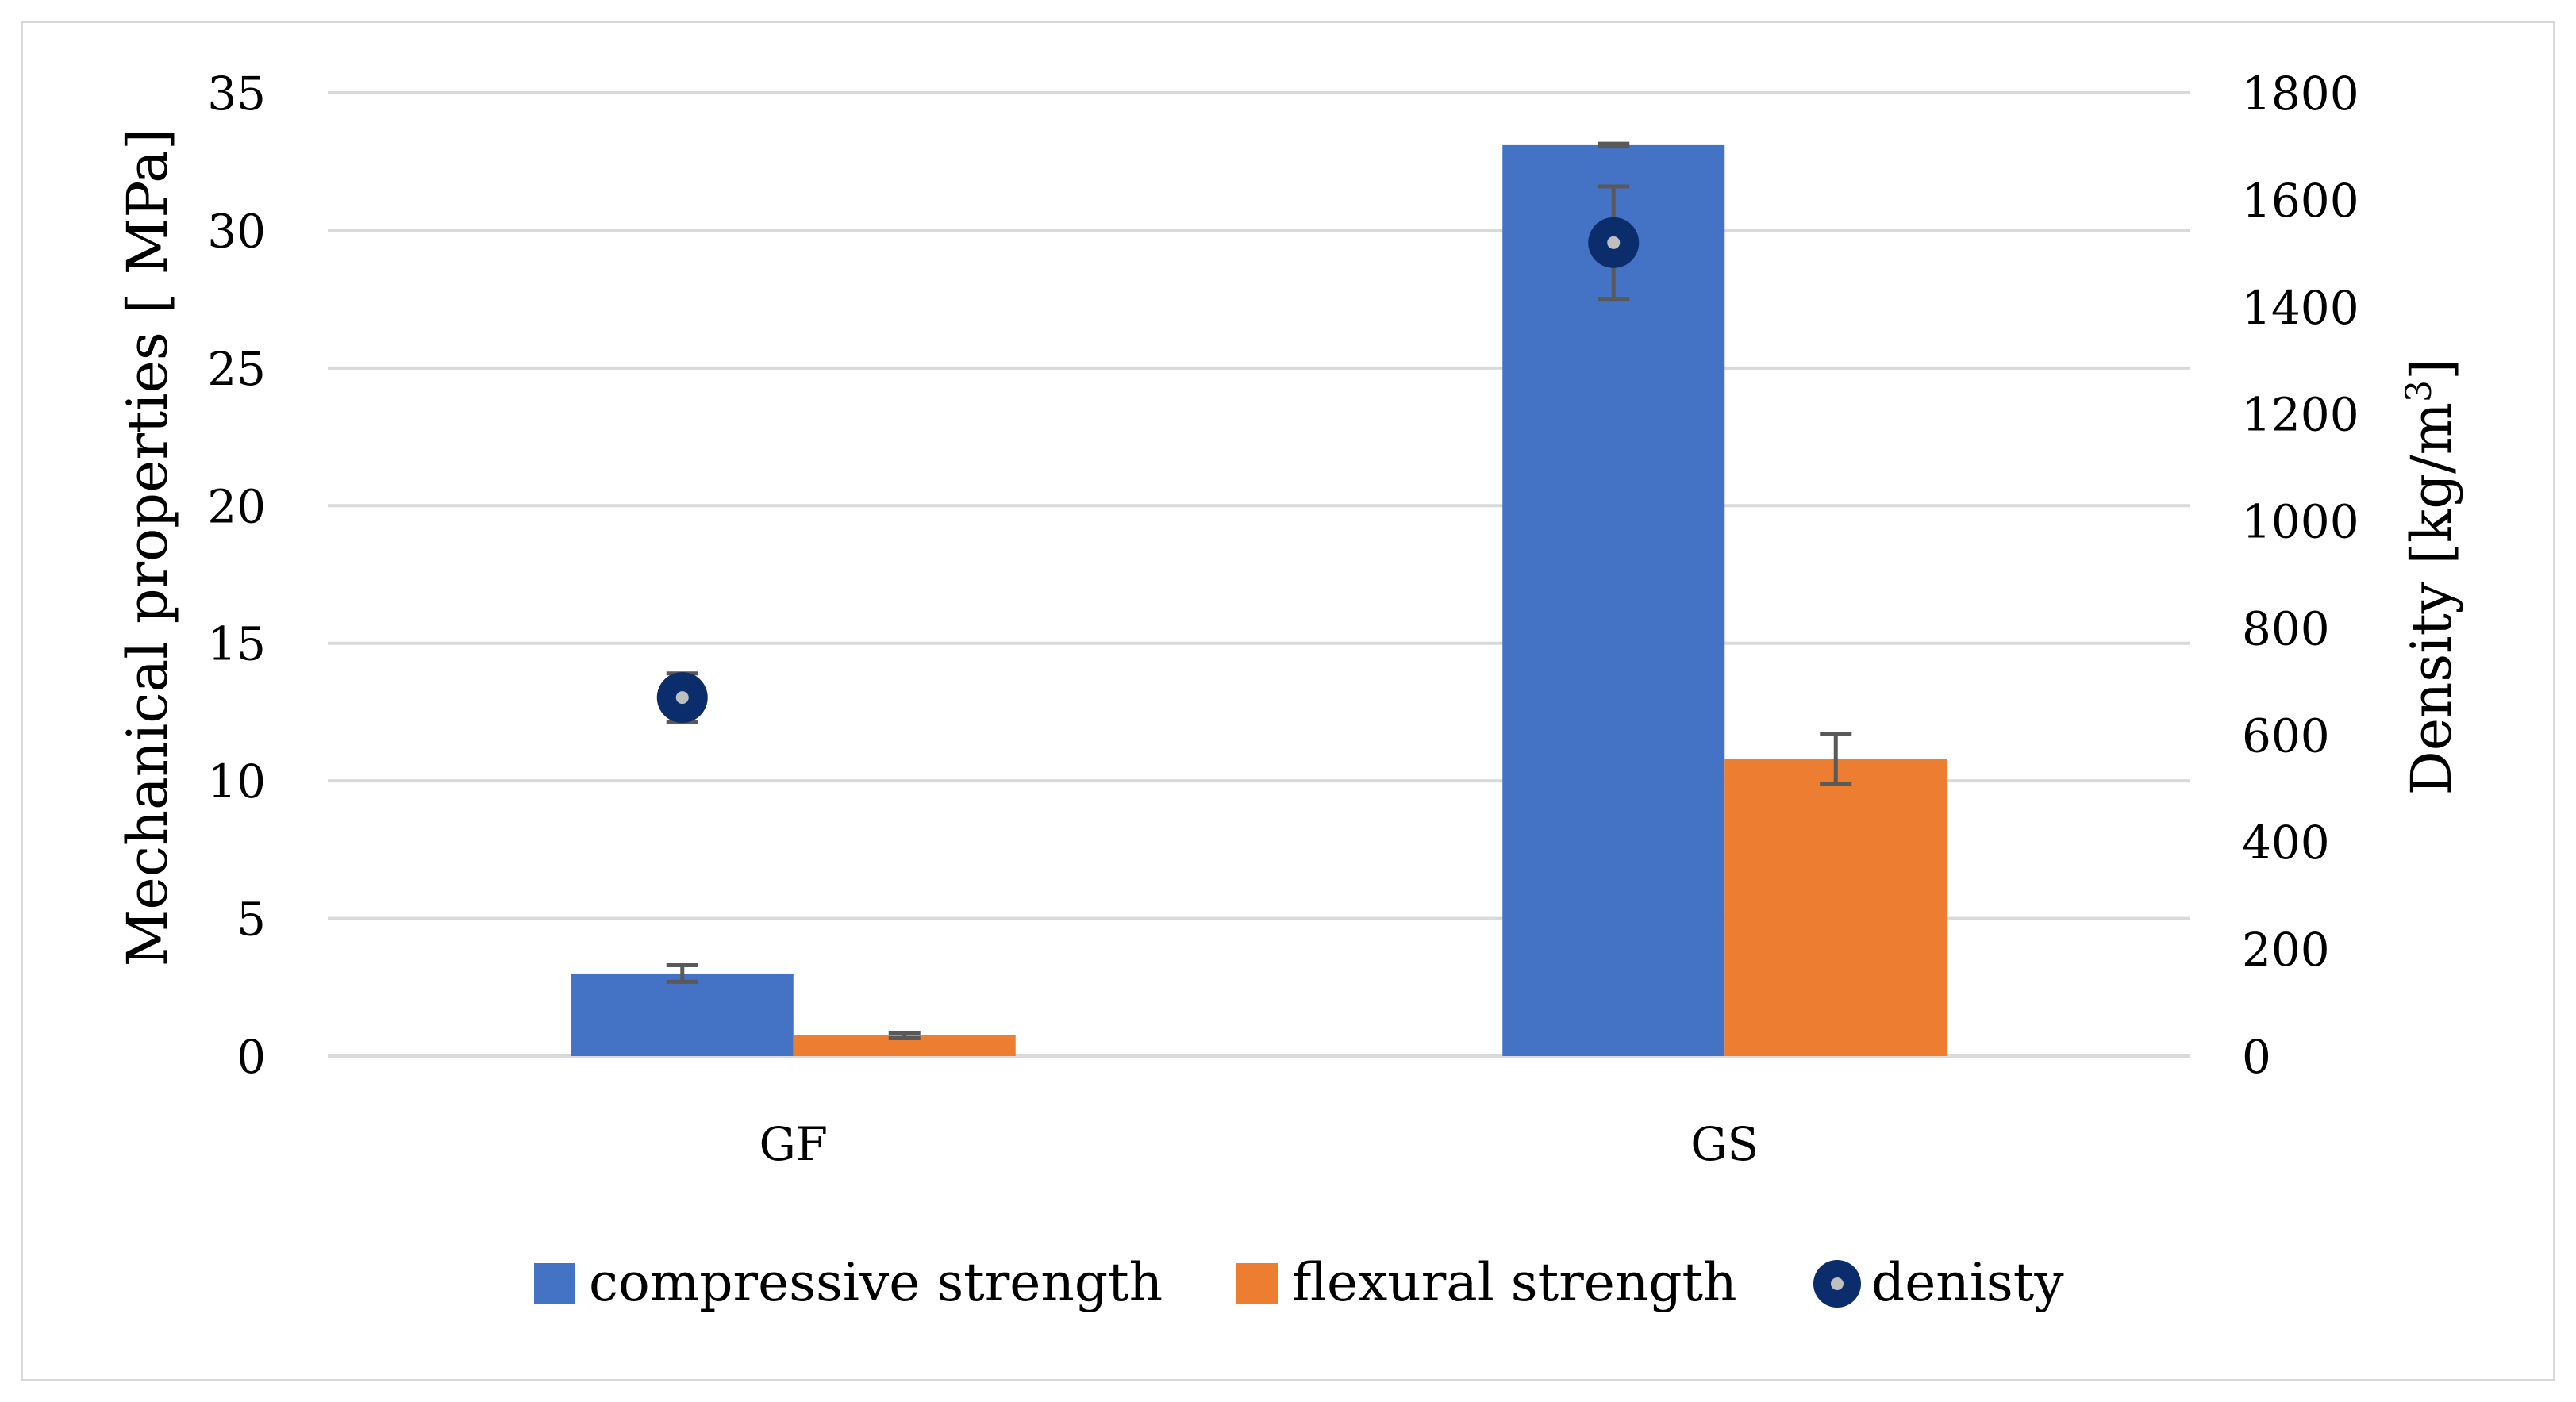  Describe the element at coordinates (2300, 522) in the screenshot. I see `y2-tick-label-1000: 1000` at that location.